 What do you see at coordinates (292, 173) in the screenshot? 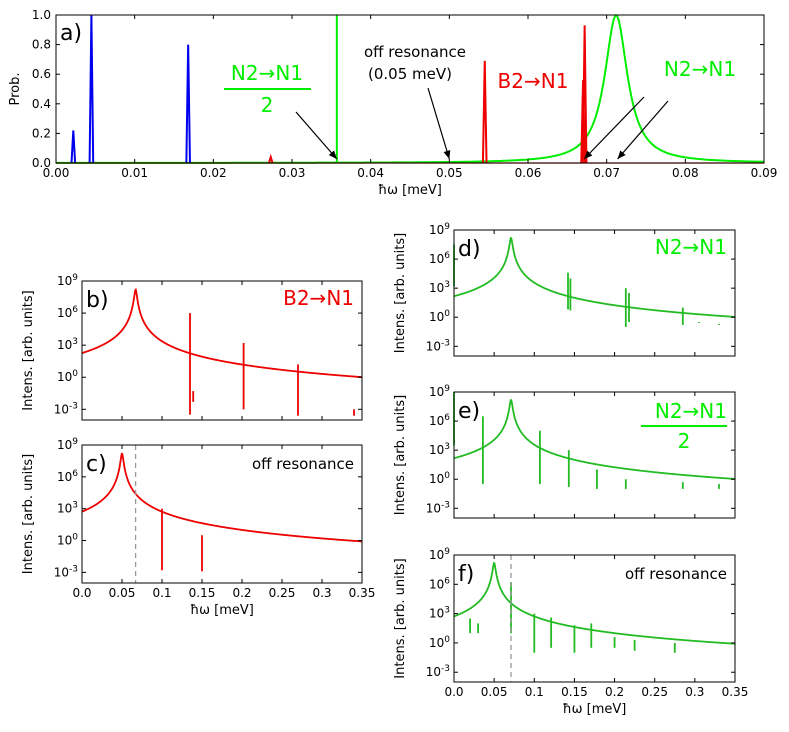
I see `x-tick-label-a: 0.03` at bounding box center [292, 173].